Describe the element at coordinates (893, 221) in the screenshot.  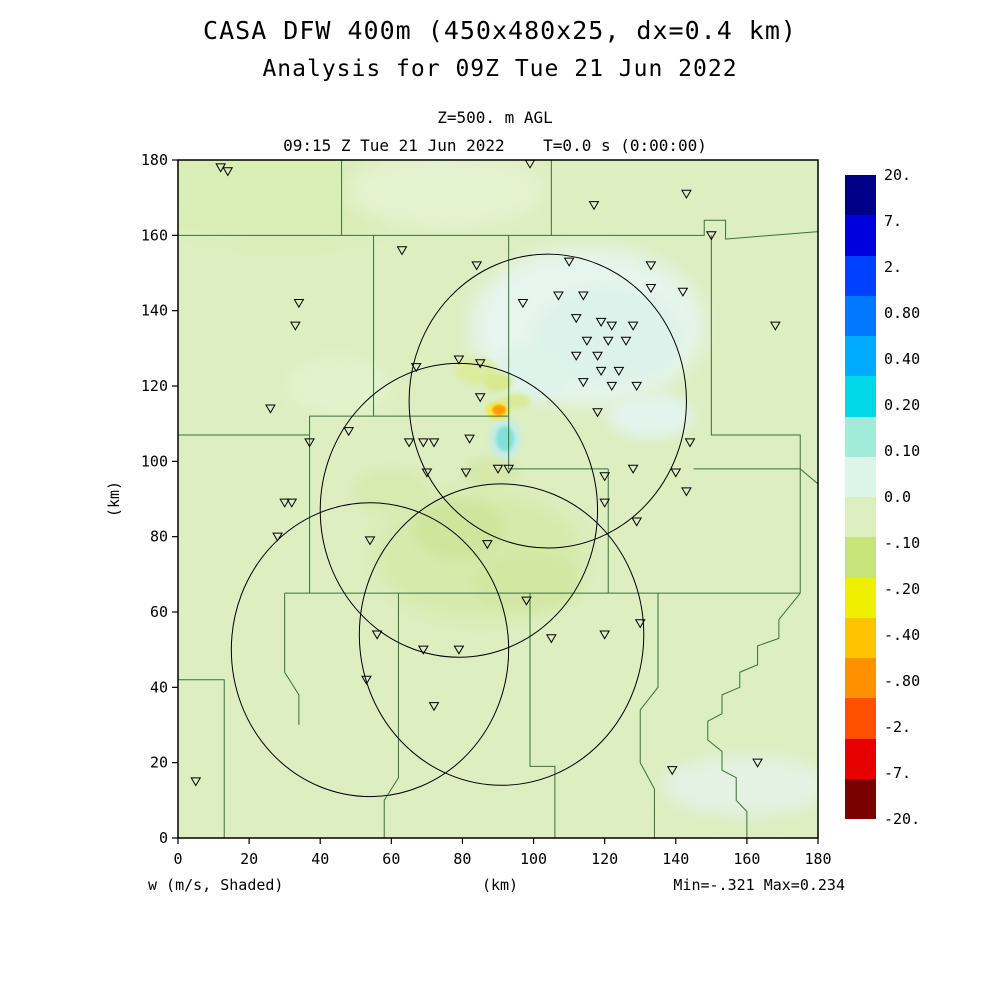
I see `colorbar-label: 7.` at that location.